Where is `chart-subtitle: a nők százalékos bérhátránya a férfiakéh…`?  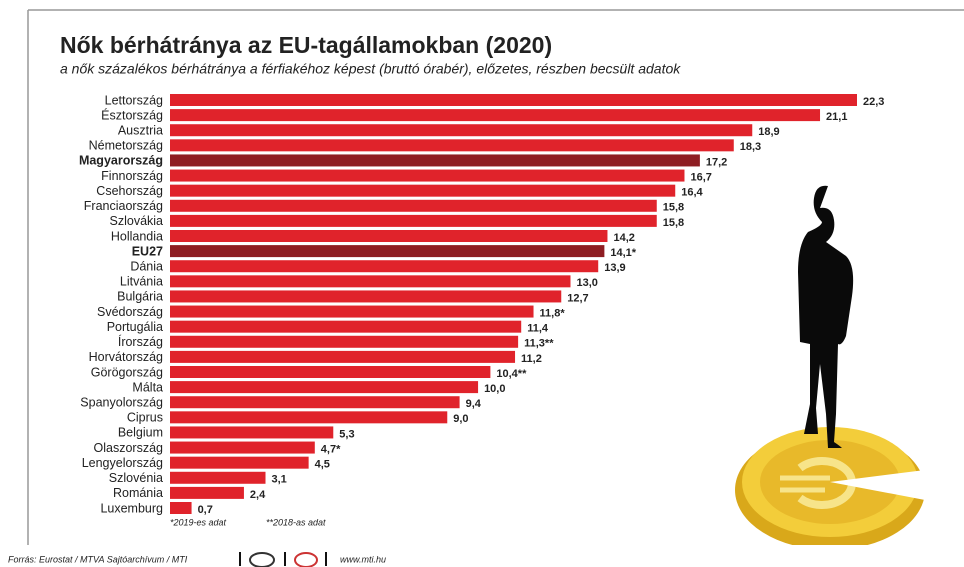 chart-subtitle: a nők százalékos bérhátránya a férfiakéh… is located at coordinates (370, 69).